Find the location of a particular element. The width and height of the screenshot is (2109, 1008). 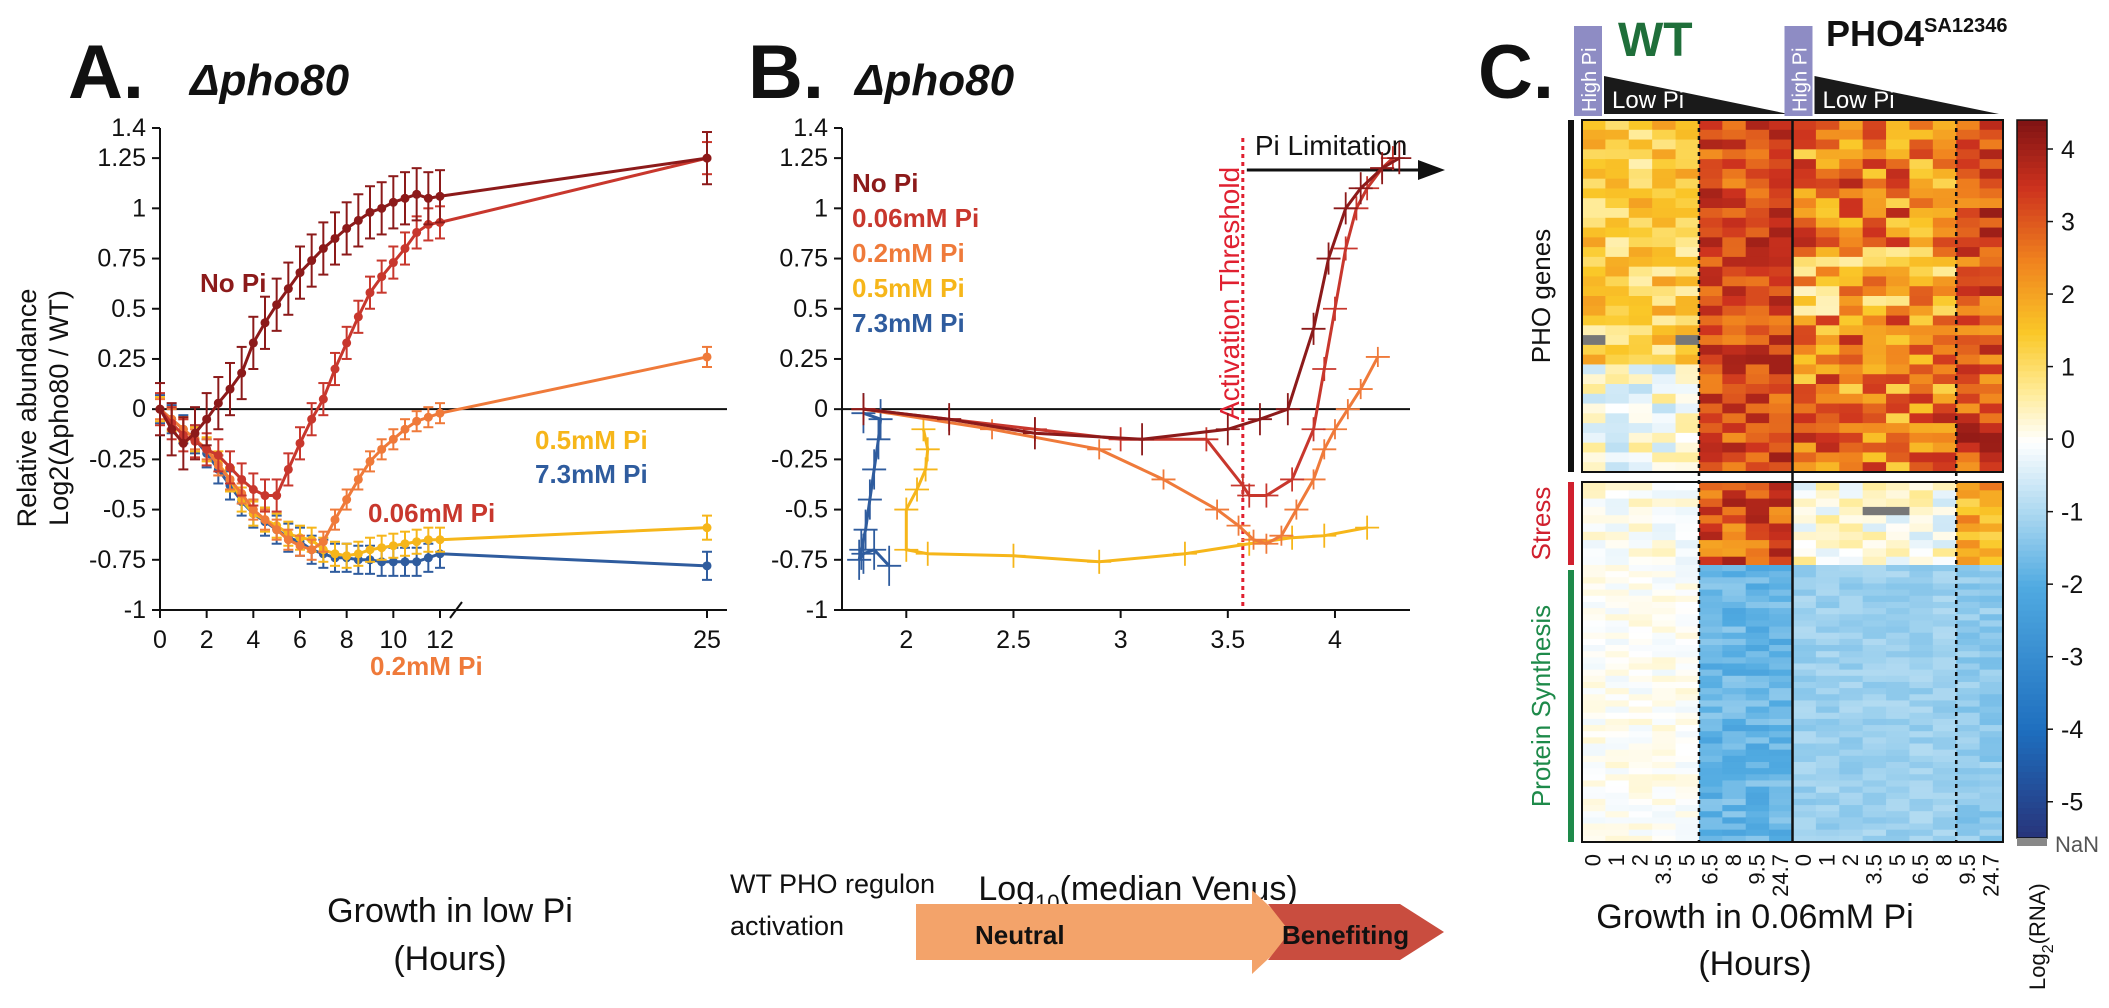

panel-b-xtick-label: 3.5 is located at coordinates (1227, 640).